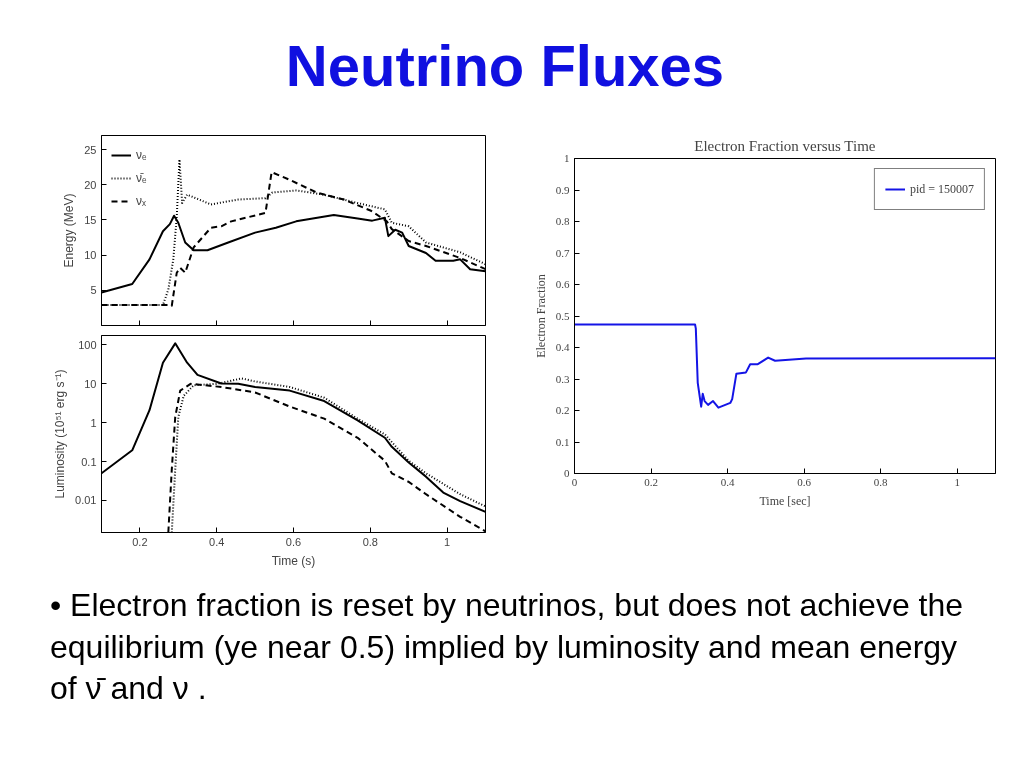 This screenshot has height=768, width=1024. I want to click on y-tick-label: 0.3, so click(562, 378).